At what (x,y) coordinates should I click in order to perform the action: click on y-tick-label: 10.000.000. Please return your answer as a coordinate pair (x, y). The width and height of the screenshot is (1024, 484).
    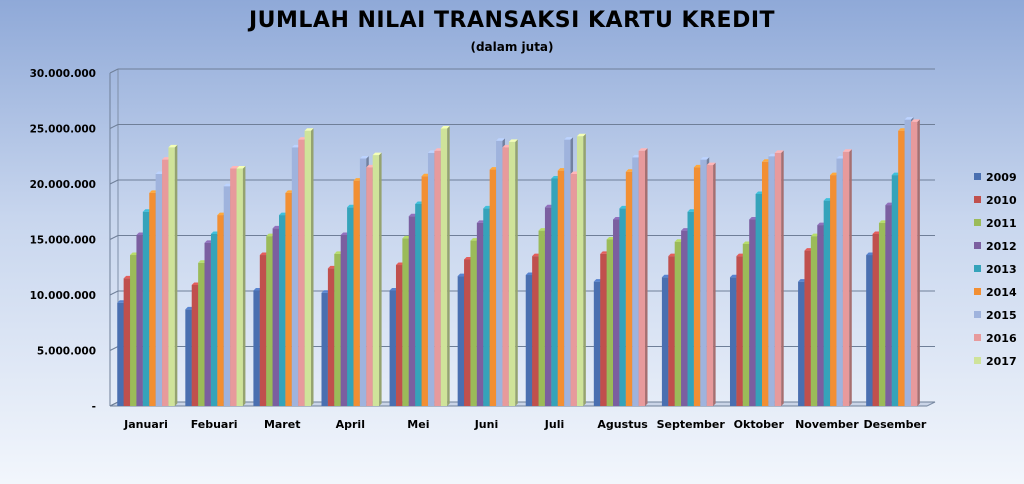
    Looking at the image, I should click on (63, 296).